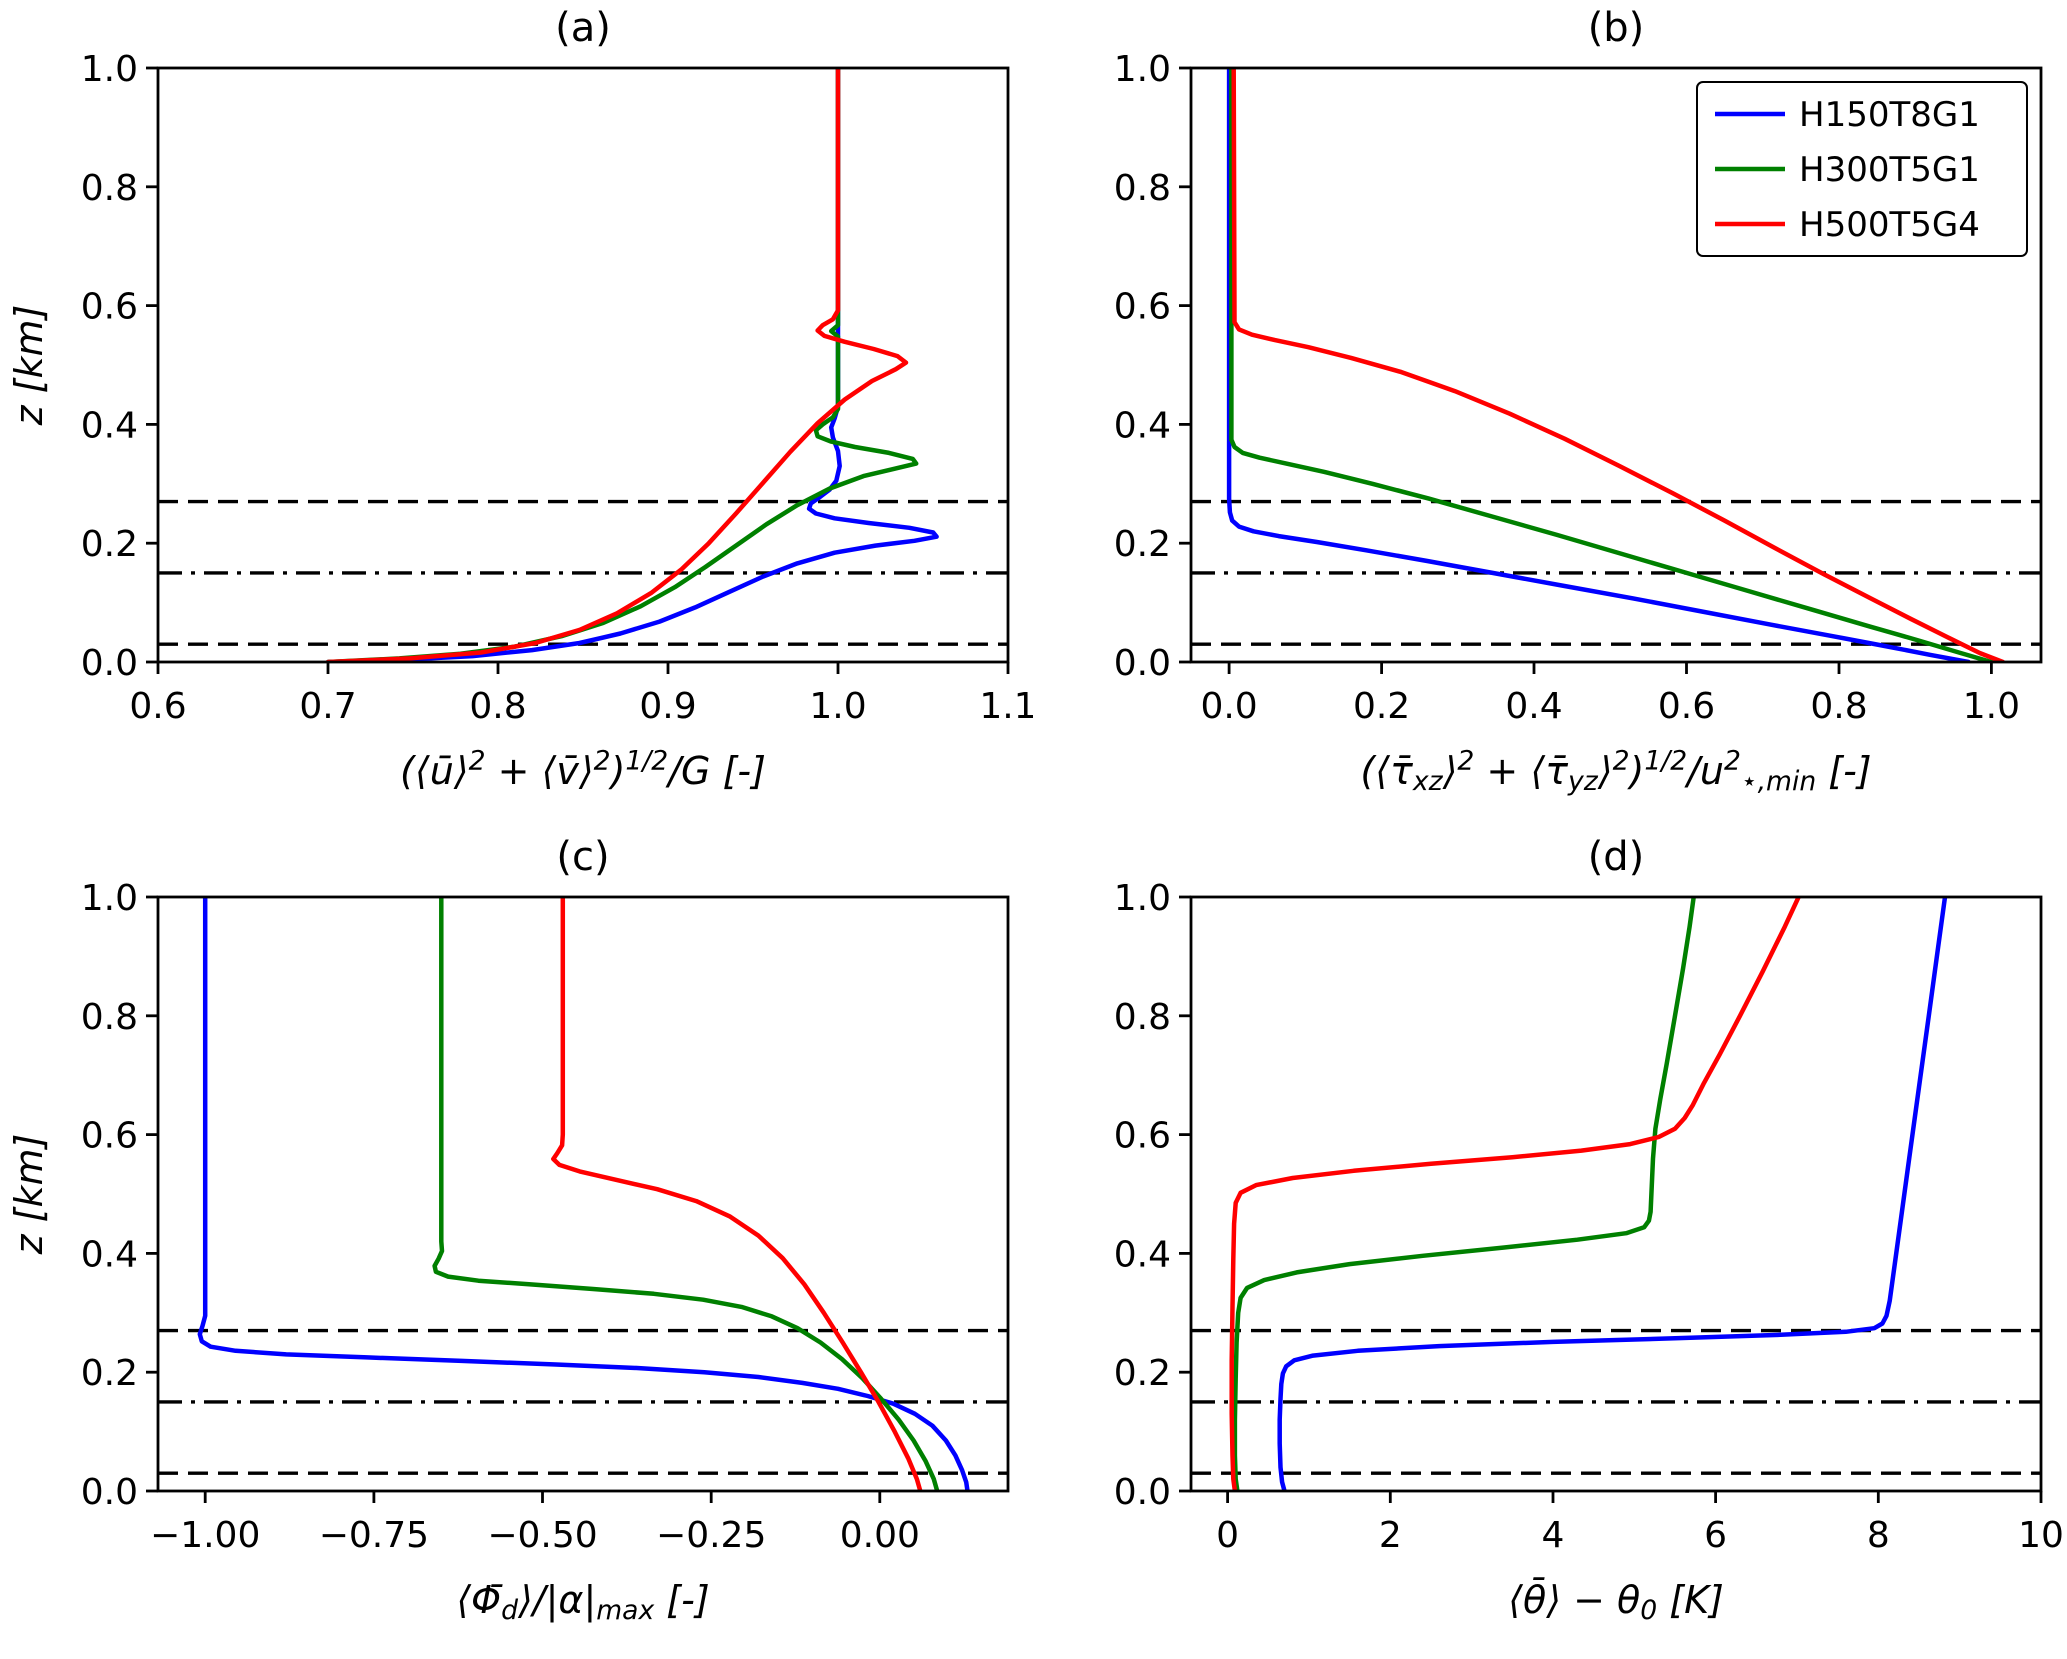 Image resolution: width=2067 pixels, height=1659 pixels. Describe the element at coordinates (1390, 1535) in the screenshot. I see `x-tick-label: 2` at that location.